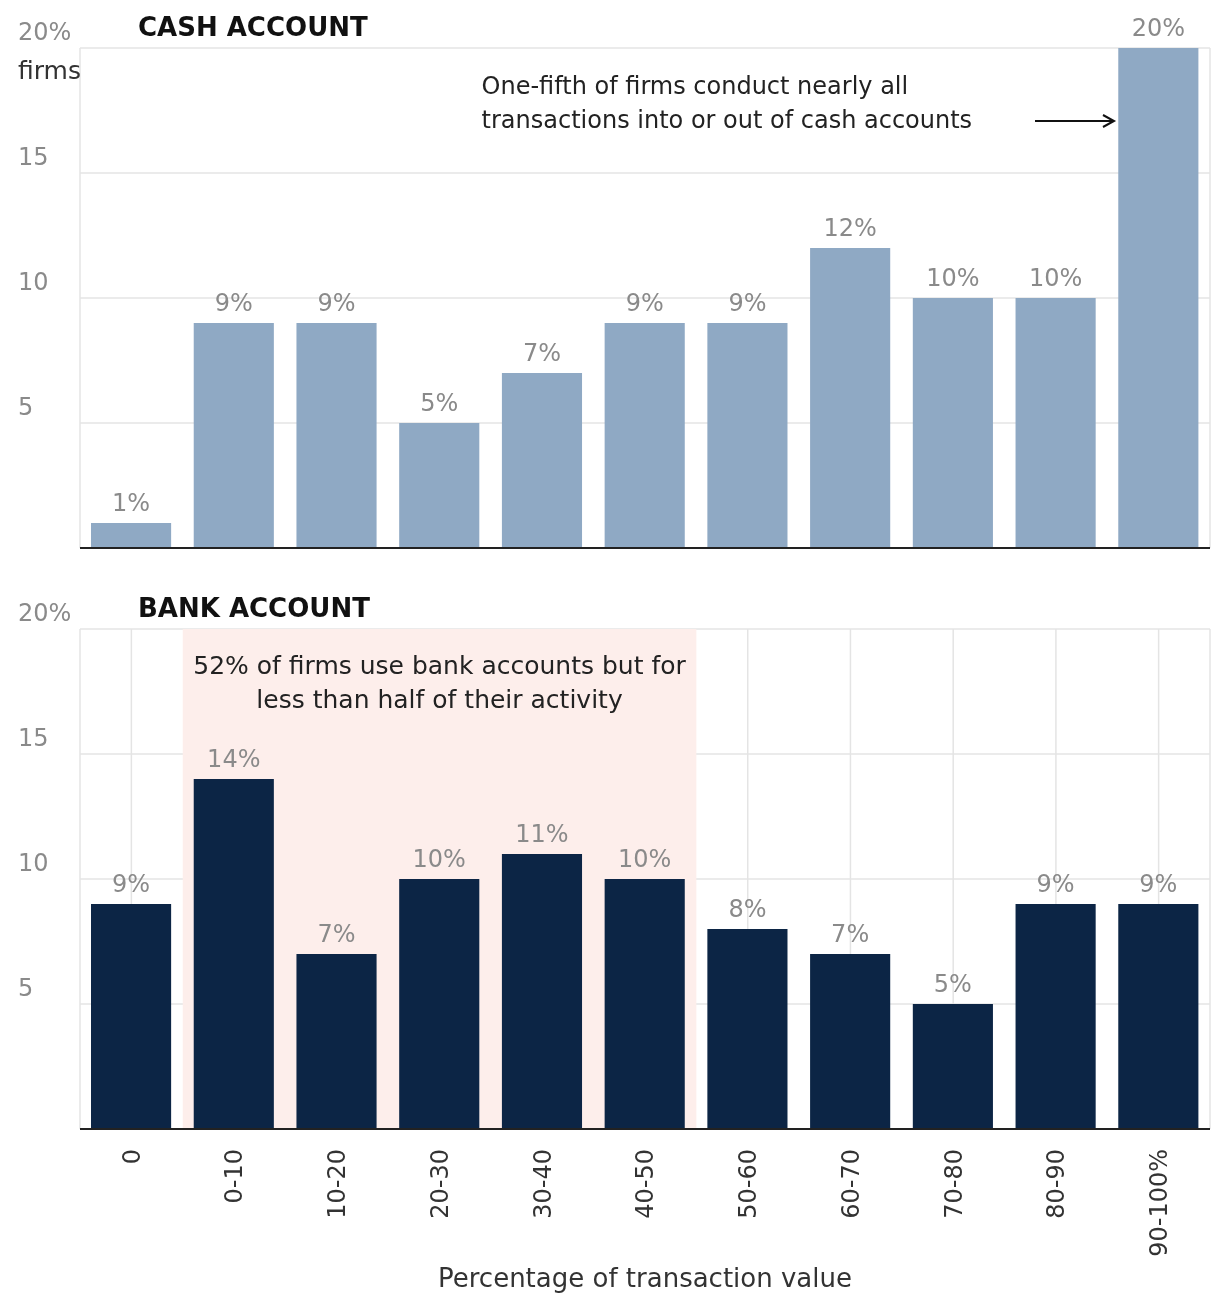  I want to click on x-tick-label: 0-10, so click(234, 1176).